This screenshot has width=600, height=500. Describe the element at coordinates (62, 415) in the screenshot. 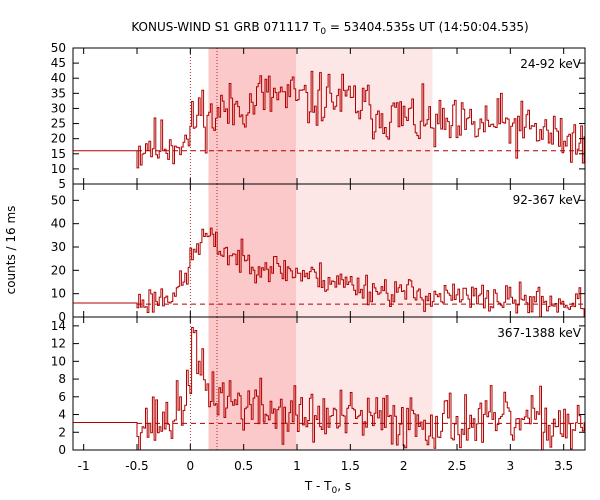

I see `y-tick-label: 4` at that location.